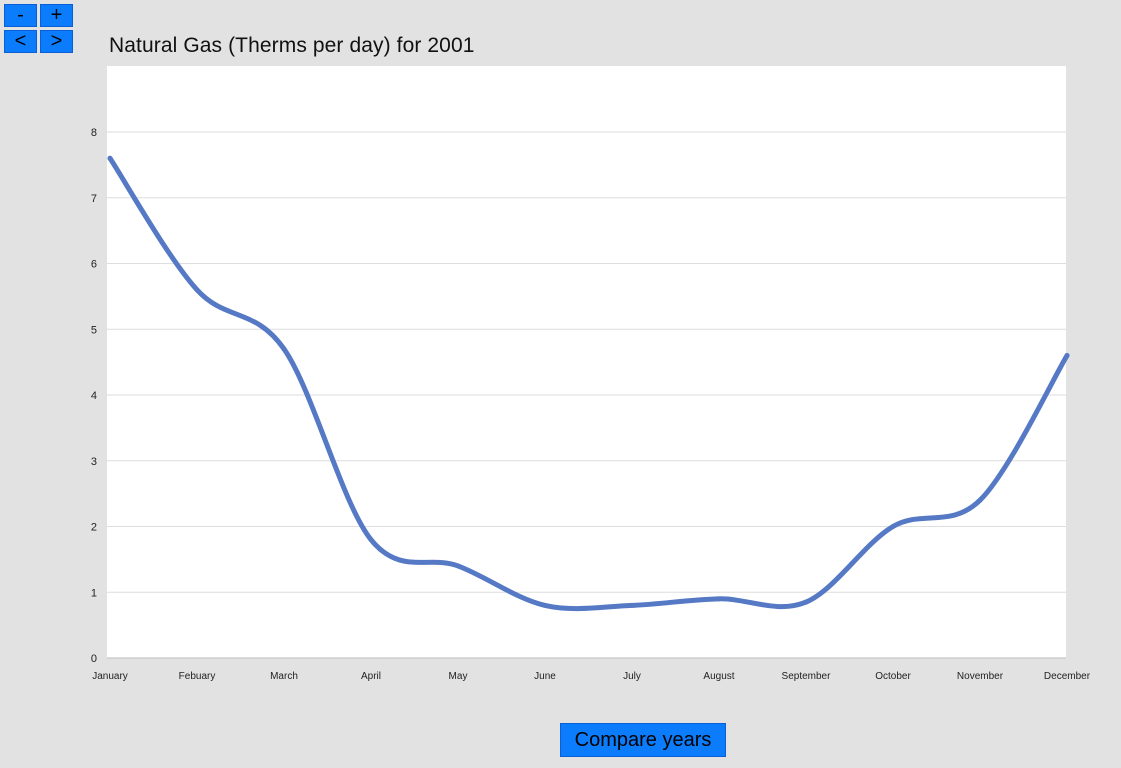 The image size is (1121, 768). Describe the element at coordinates (458, 676) in the screenshot. I see `x-tick-label: May` at that location.